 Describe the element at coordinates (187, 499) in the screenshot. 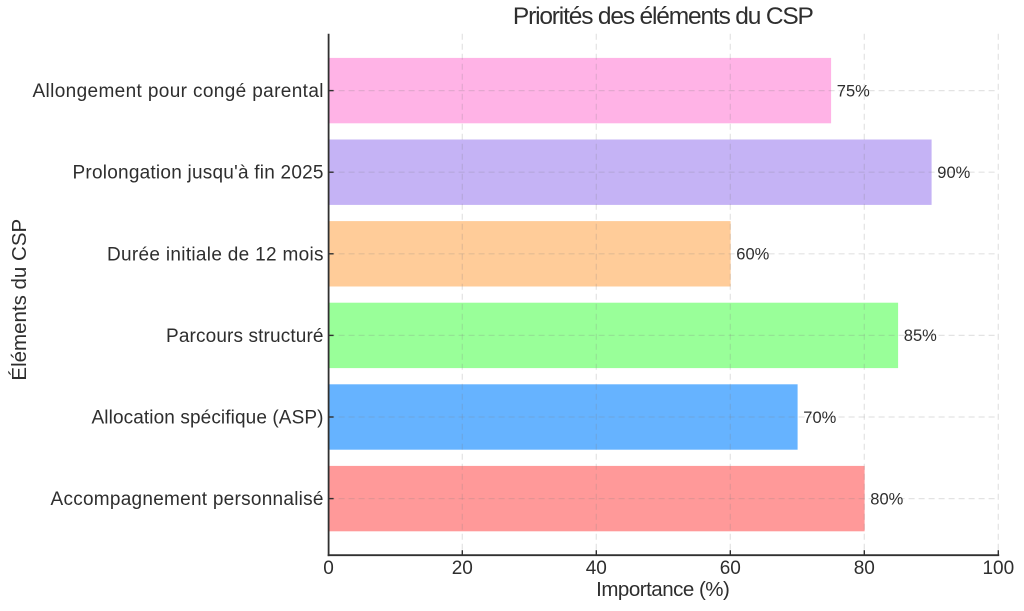

I see `svg-text: Accompagnement personnalisé` at that location.